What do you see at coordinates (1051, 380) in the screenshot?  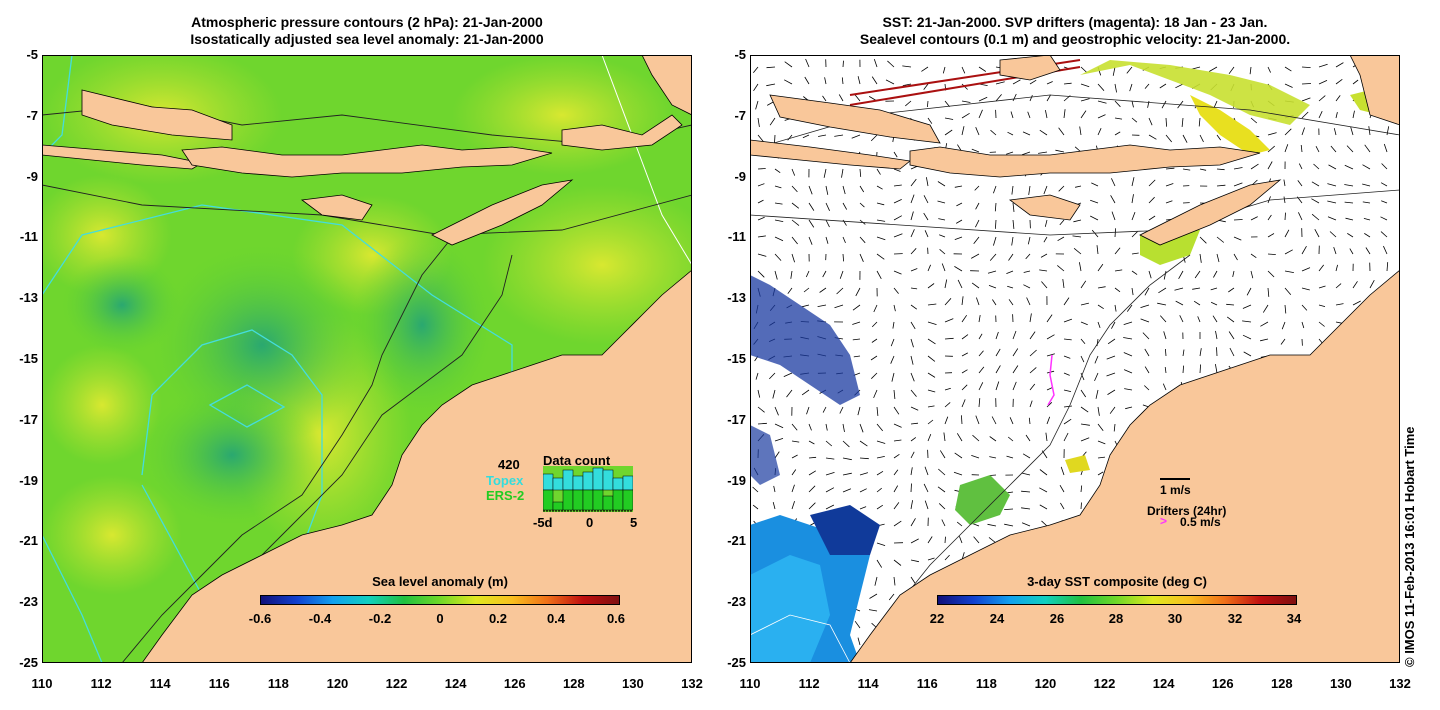 I see `drifter-track-magenta` at bounding box center [1051, 380].